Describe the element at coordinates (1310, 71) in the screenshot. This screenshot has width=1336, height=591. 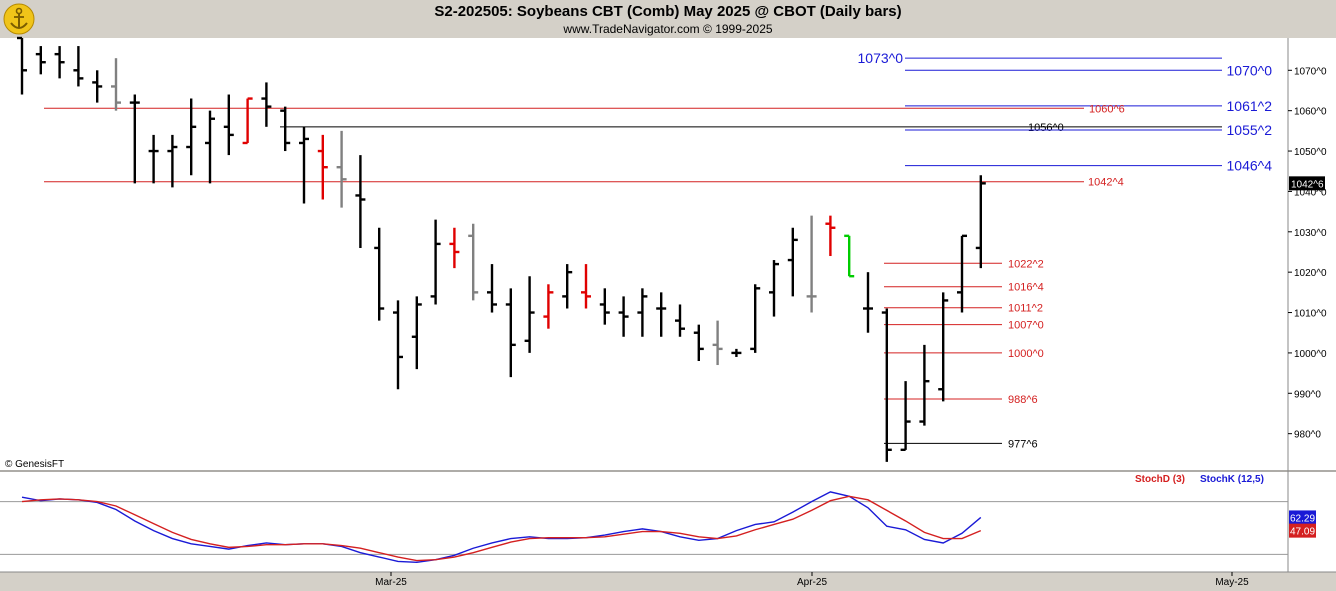
I see `y-tick-label: 1070^0` at that location.